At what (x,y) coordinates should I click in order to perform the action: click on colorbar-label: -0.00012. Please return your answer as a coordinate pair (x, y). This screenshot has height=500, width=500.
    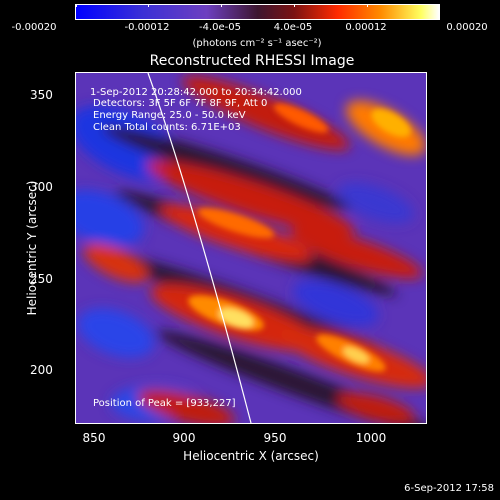
    Looking at the image, I should click on (147, 27).